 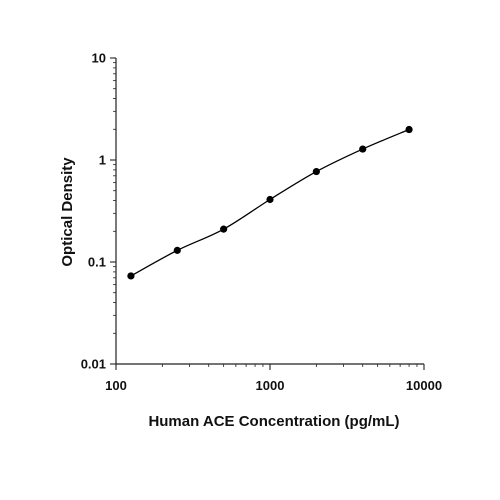 I want to click on y-tick-label: 0.01, so click(x=93, y=364).